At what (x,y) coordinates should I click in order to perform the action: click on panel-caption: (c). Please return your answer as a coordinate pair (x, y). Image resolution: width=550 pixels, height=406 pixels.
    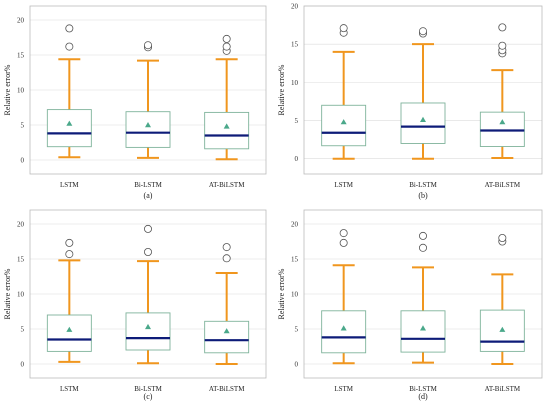
    Looking at the image, I should click on (148, 396).